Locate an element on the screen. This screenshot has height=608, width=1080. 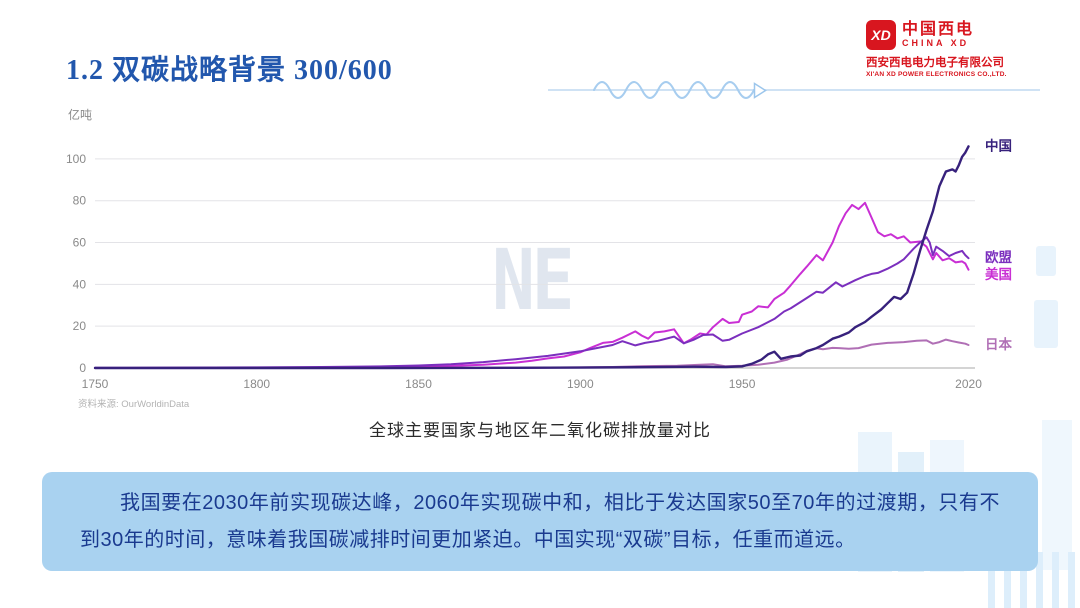
svg-text: 1750 is located at coordinates (95, 384).